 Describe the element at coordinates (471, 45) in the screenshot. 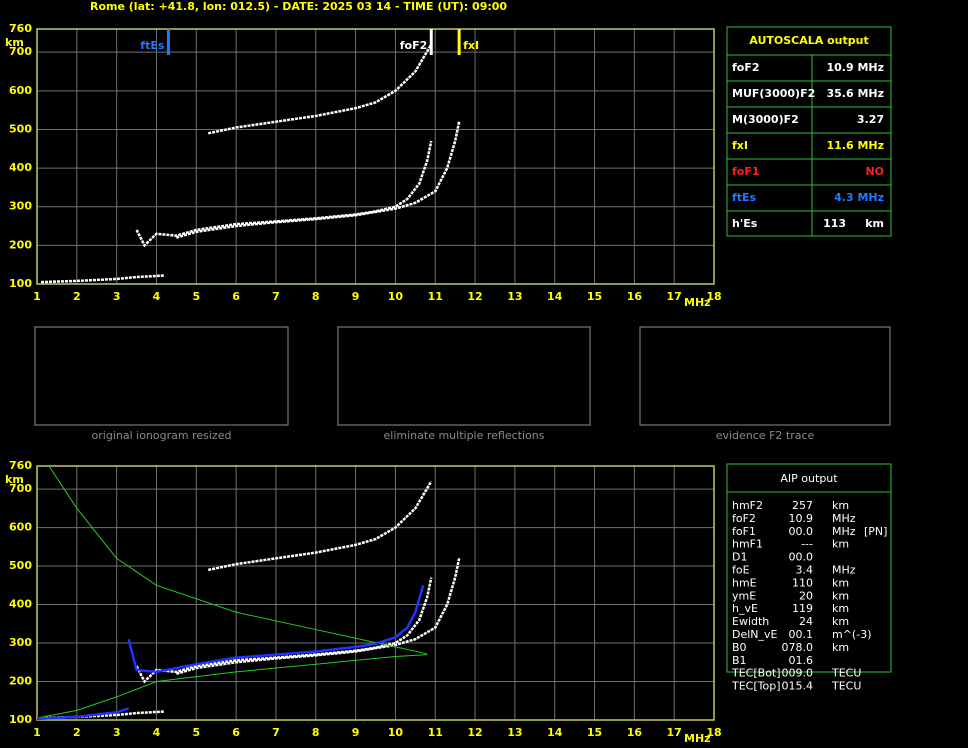

I see `marker-label: fxI` at that location.